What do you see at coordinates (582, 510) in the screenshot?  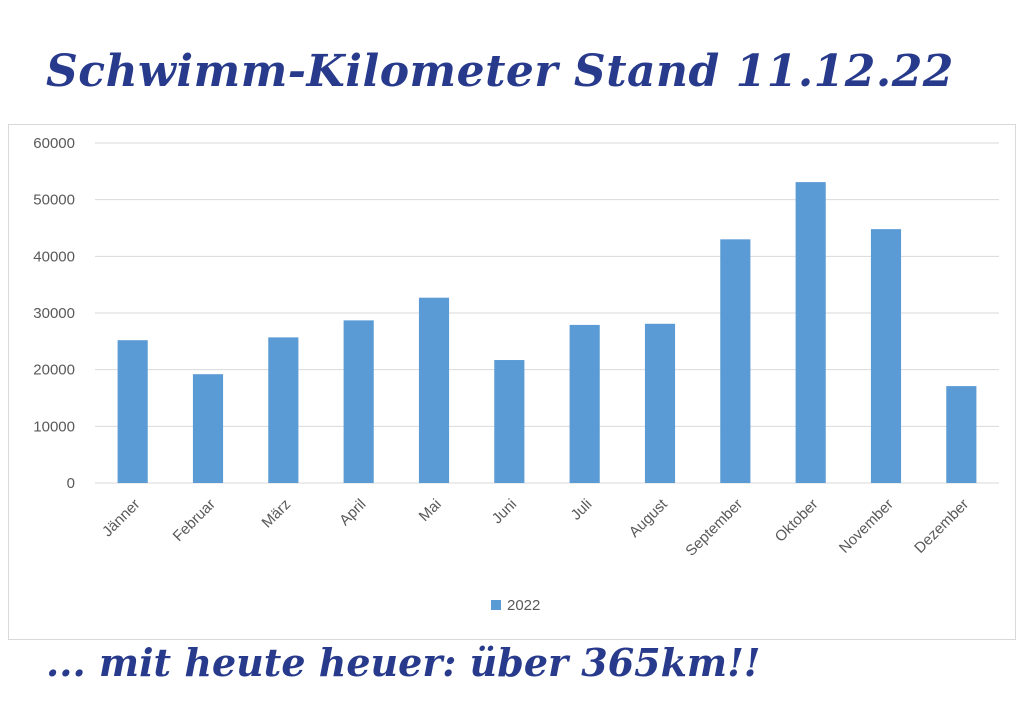 I see `x-tick-label: Juli` at bounding box center [582, 510].